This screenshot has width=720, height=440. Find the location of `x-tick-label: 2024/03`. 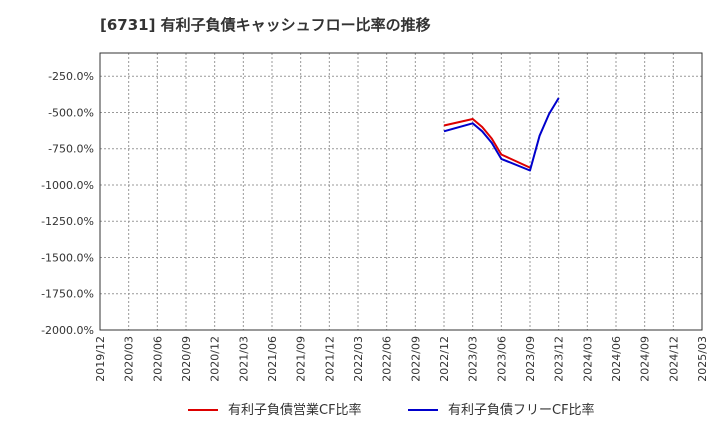

x-tick-label: 2024/03 is located at coordinates (587, 359).